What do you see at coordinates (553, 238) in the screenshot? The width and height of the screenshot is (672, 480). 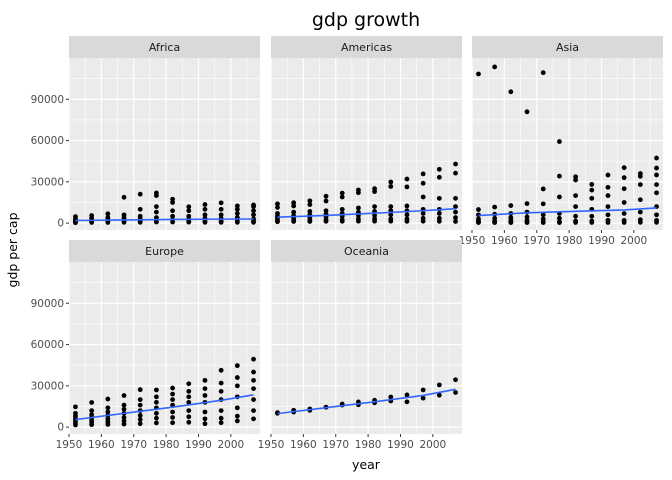 I see `x-axis: 1950 1960 1970 1980 1990 2000` at bounding box center [553, 238].